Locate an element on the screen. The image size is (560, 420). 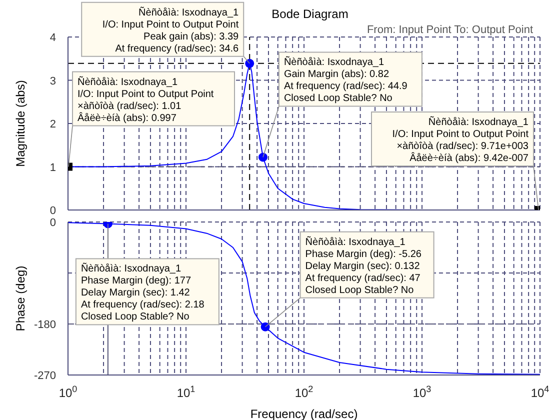
chart-title: Bode Diagram is located at coordinates (310, 14).